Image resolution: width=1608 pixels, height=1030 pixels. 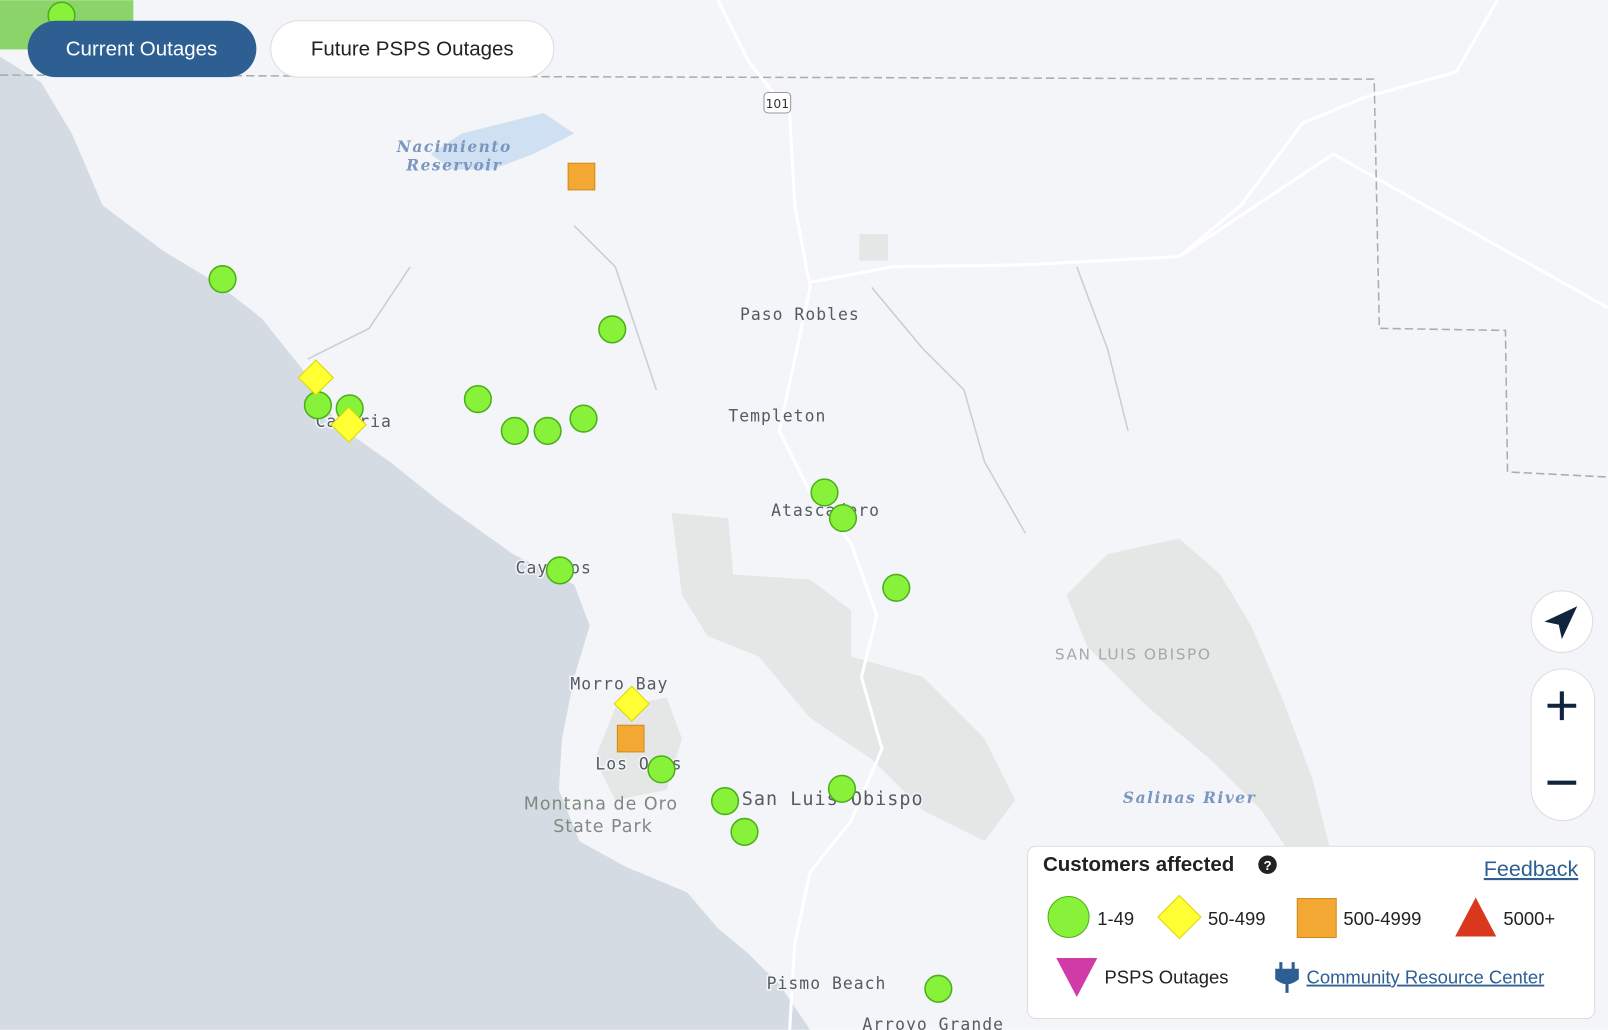 I want to click on button-label: Current Outages, so click(x=142, y=49).